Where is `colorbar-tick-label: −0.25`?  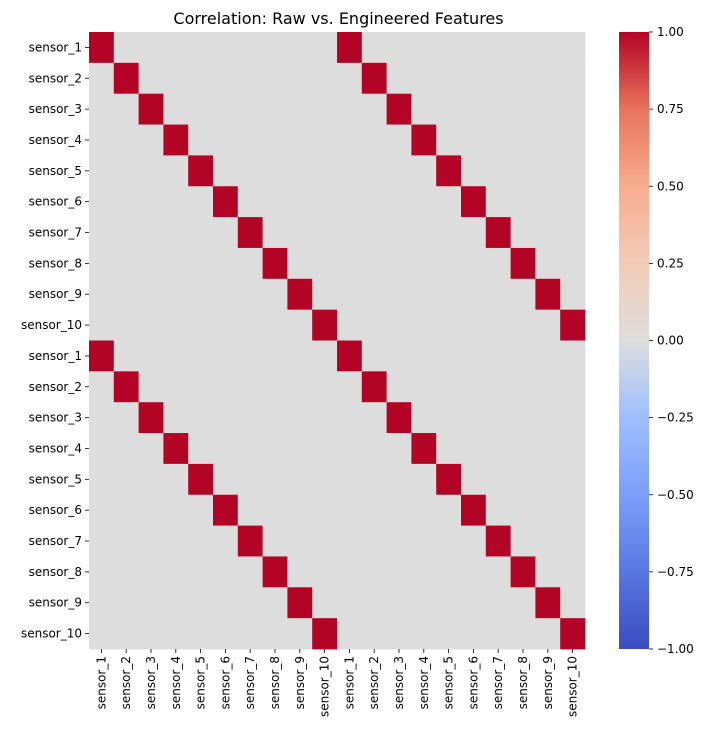 colorbar-tick-label: −0.25 is located at coordinates (675, 418).